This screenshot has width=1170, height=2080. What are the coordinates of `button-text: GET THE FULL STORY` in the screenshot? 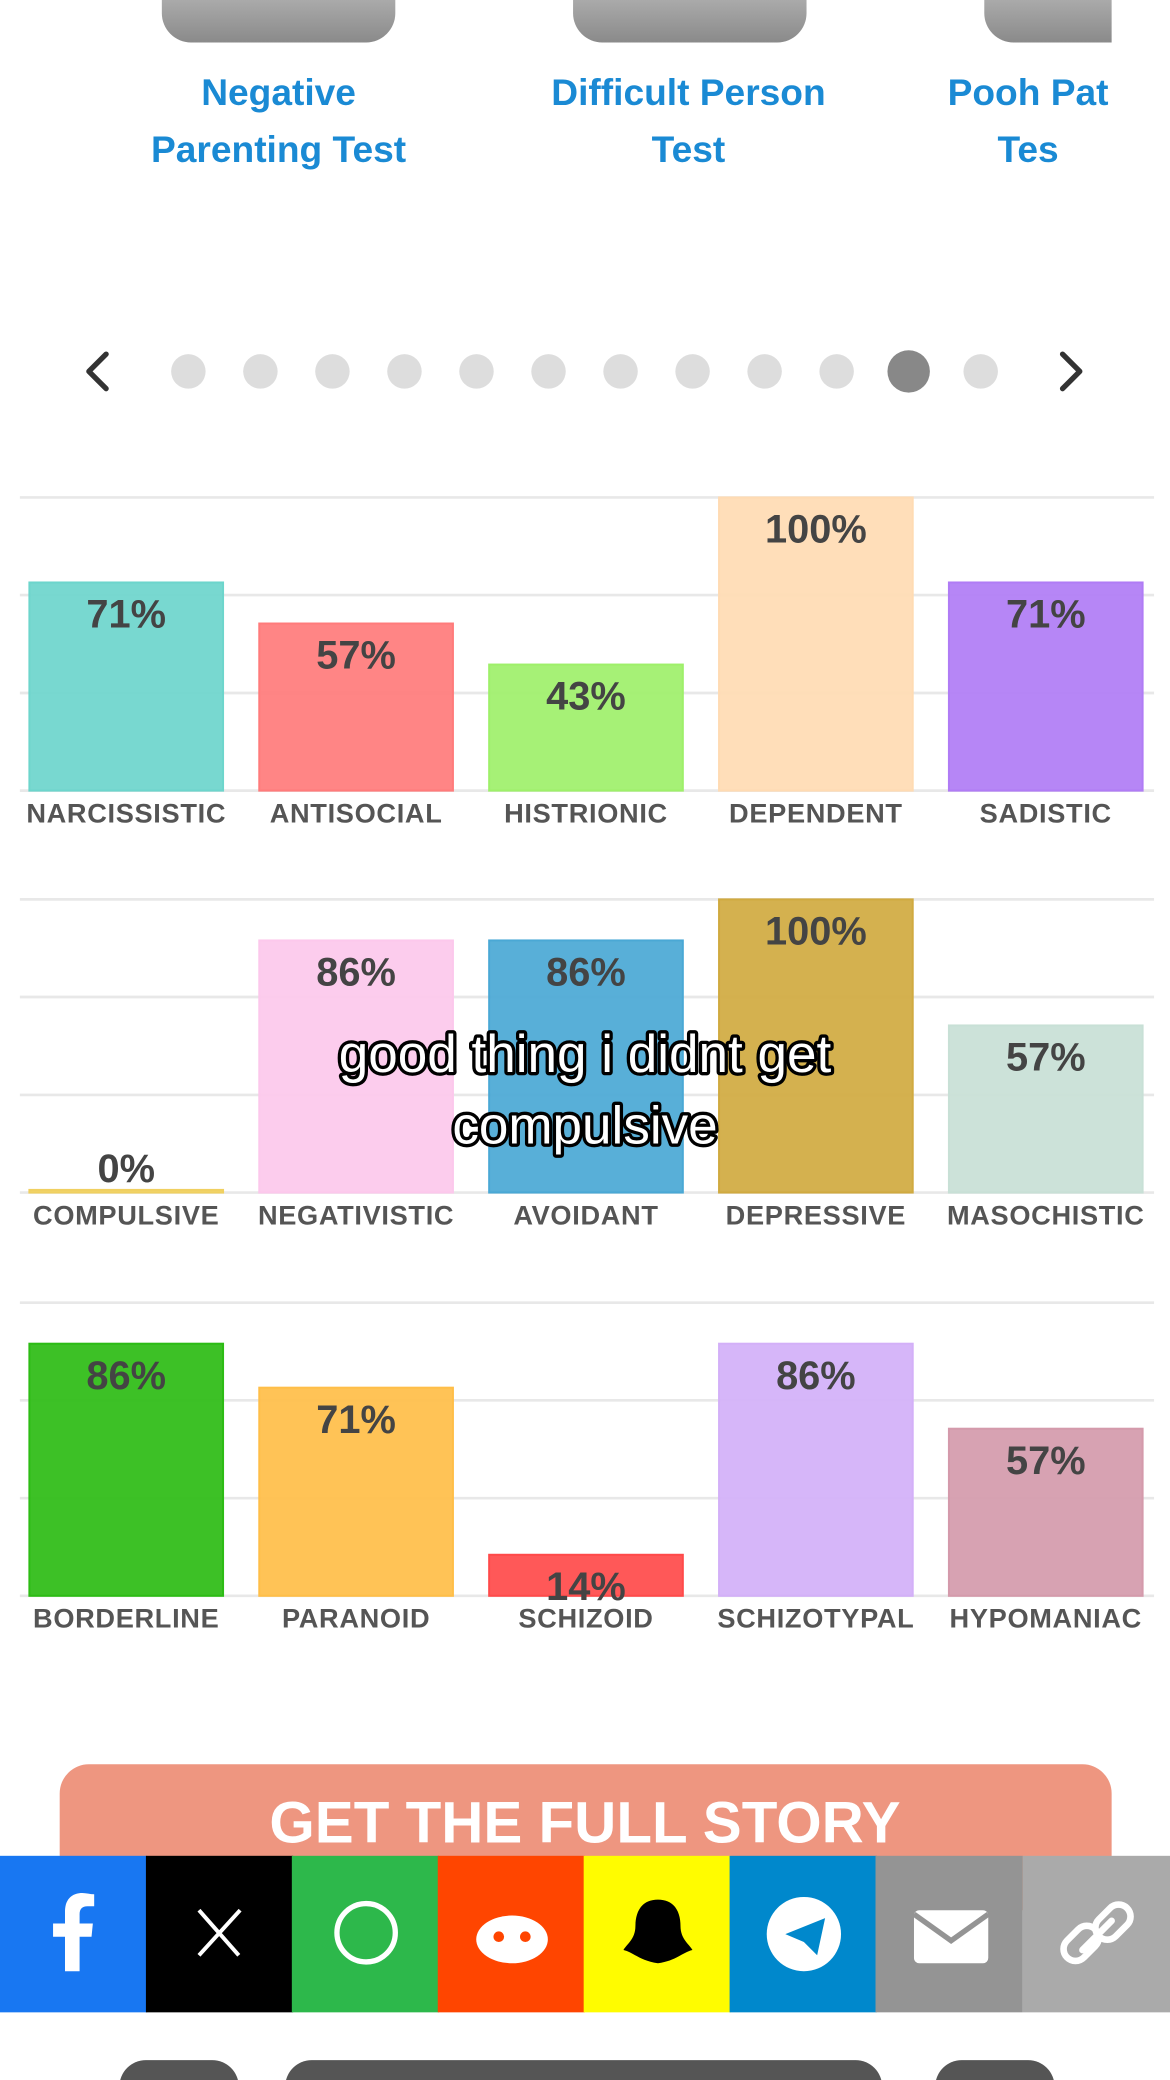 It's located at (584, 1823).